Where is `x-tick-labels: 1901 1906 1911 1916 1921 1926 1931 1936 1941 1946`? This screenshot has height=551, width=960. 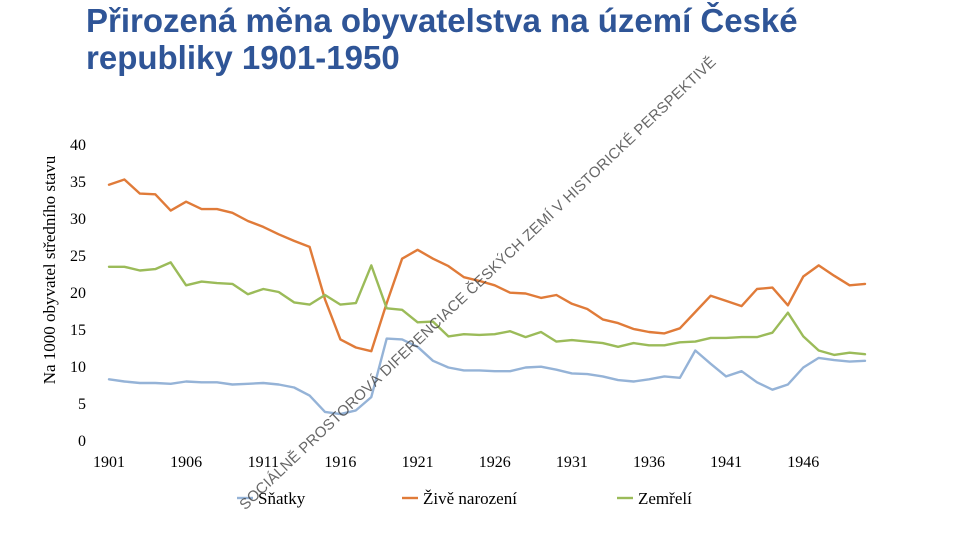 x-tick-labels: 1901 1906 1911 1916 1921 1926 1931 1936 1941 1946 is located at coordinates (456, 462).